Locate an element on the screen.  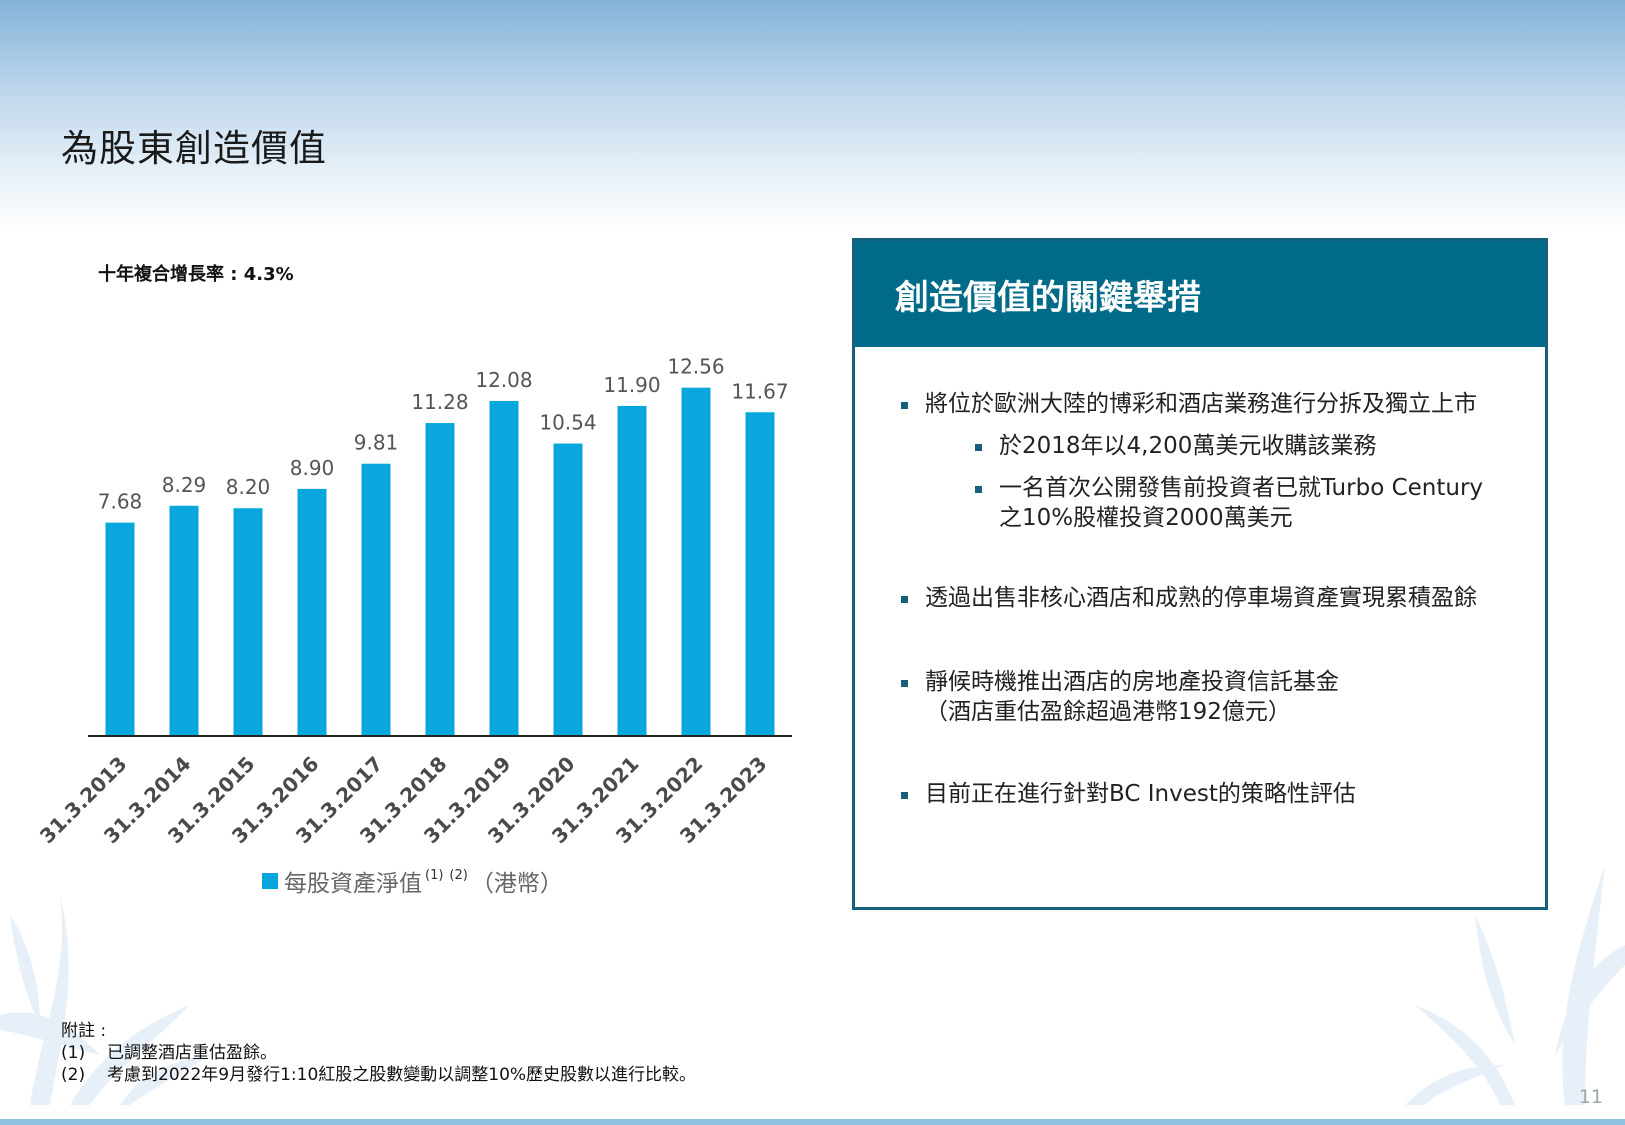
bullet-item: 靜候時機推出酒店的房地產投資信託基金 （酒店重估盈餘超過港幣192億元） is located at coordinates (1120, 697).